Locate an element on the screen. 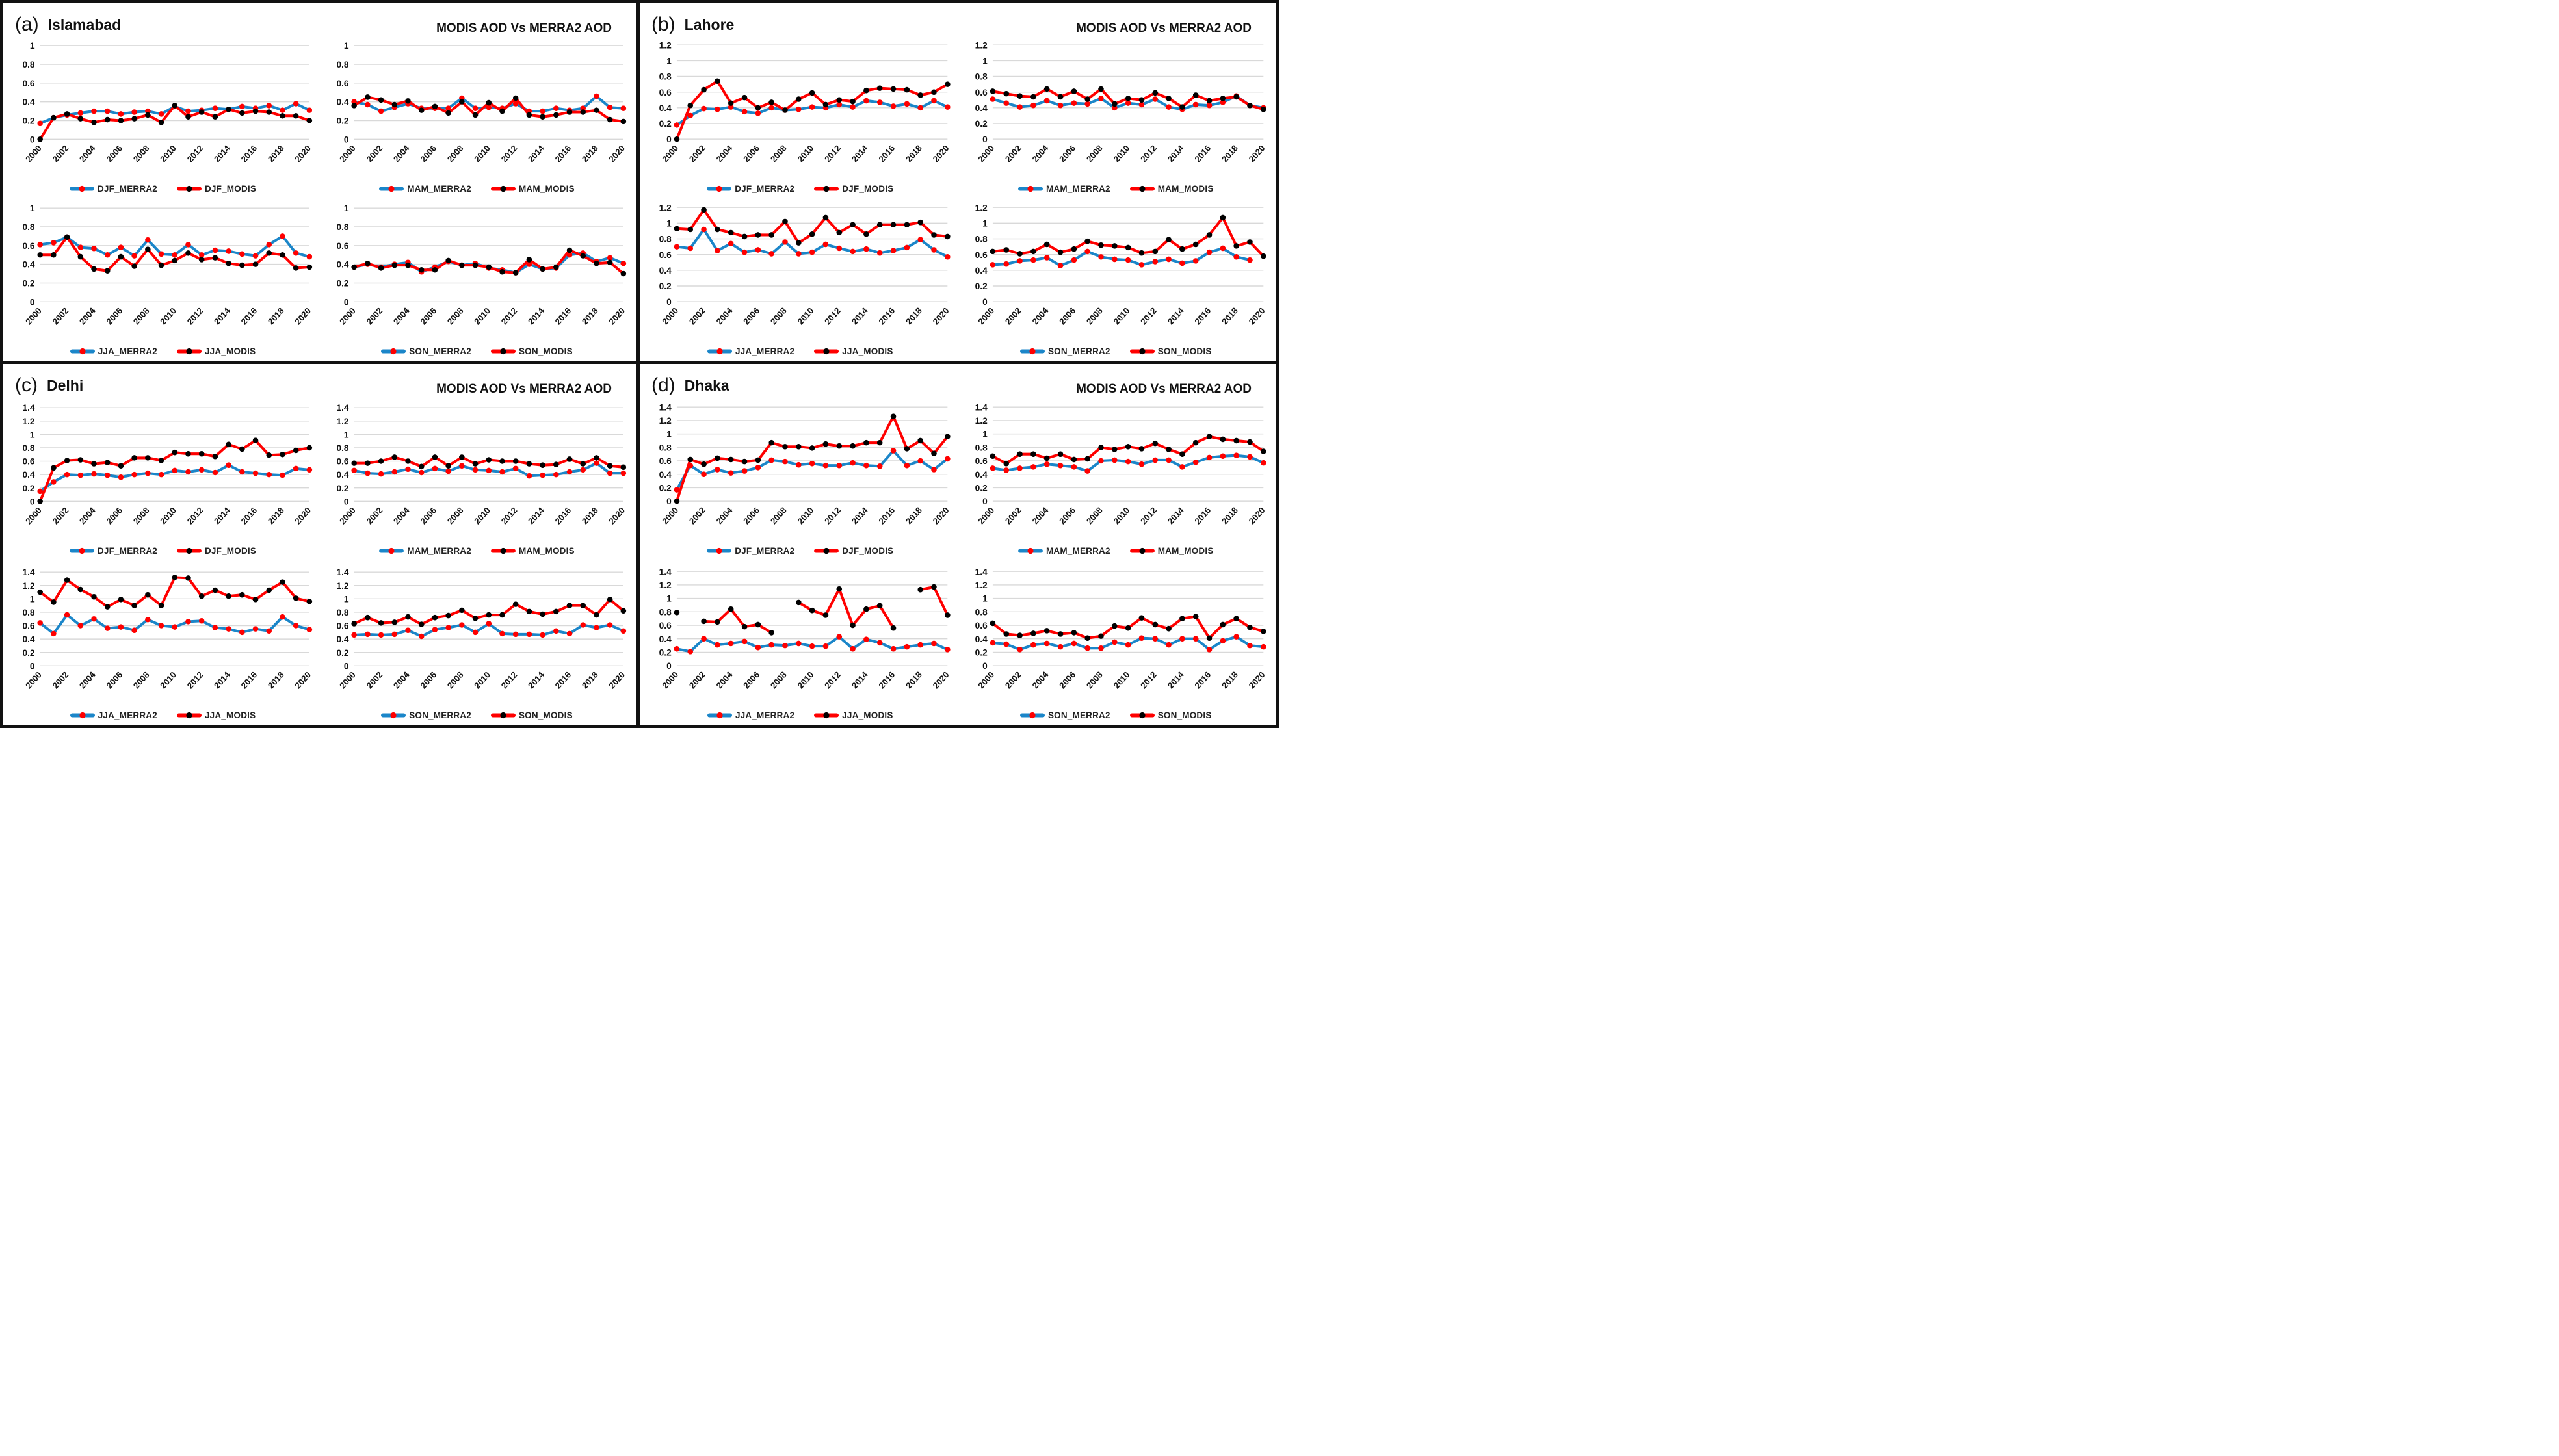  x-tick-label: 2000 is located at coordinates (347, 153).